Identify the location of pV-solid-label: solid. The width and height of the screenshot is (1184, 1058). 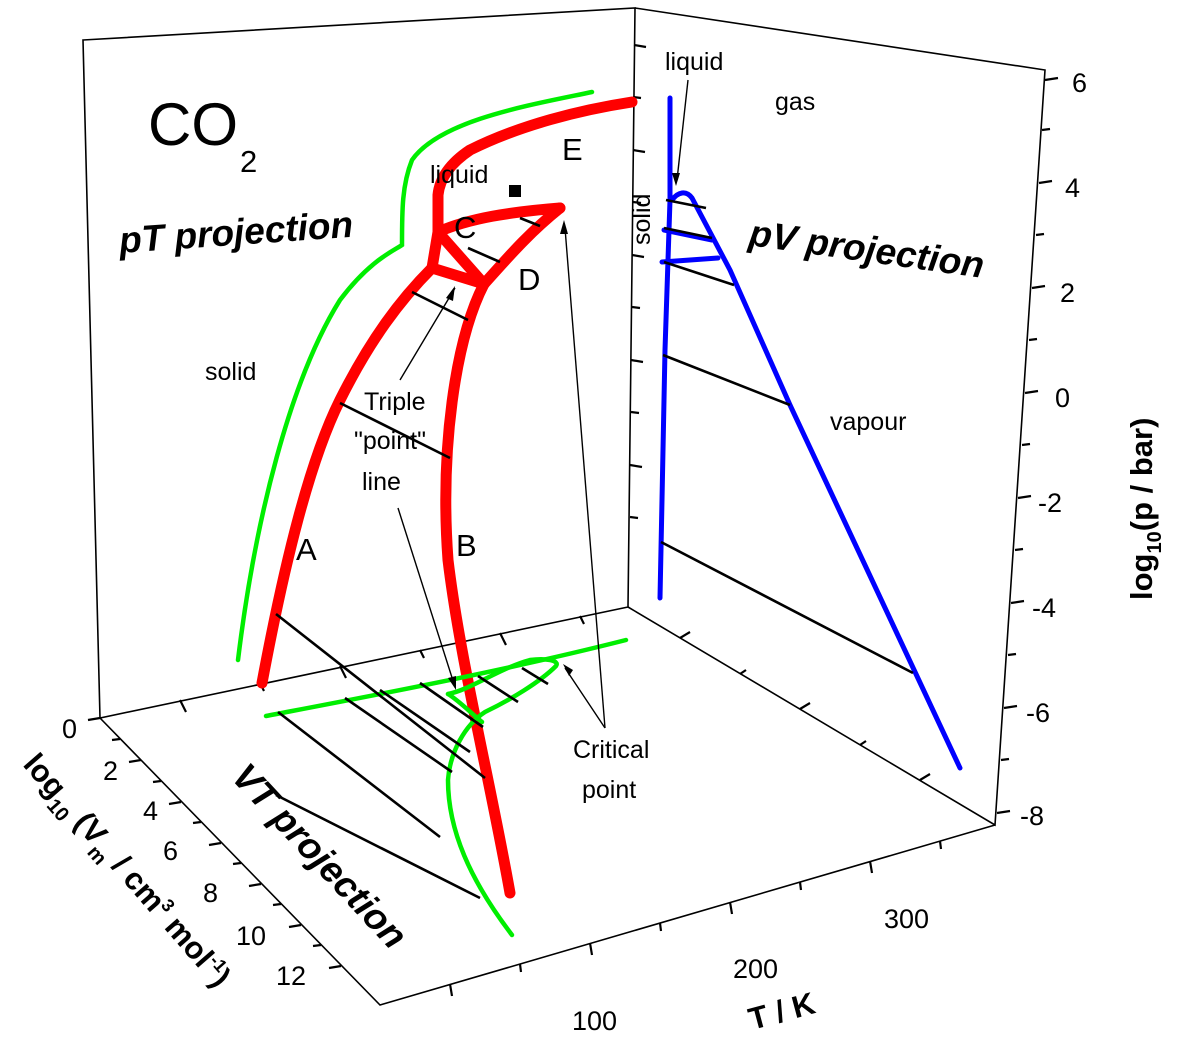
(642, 219).